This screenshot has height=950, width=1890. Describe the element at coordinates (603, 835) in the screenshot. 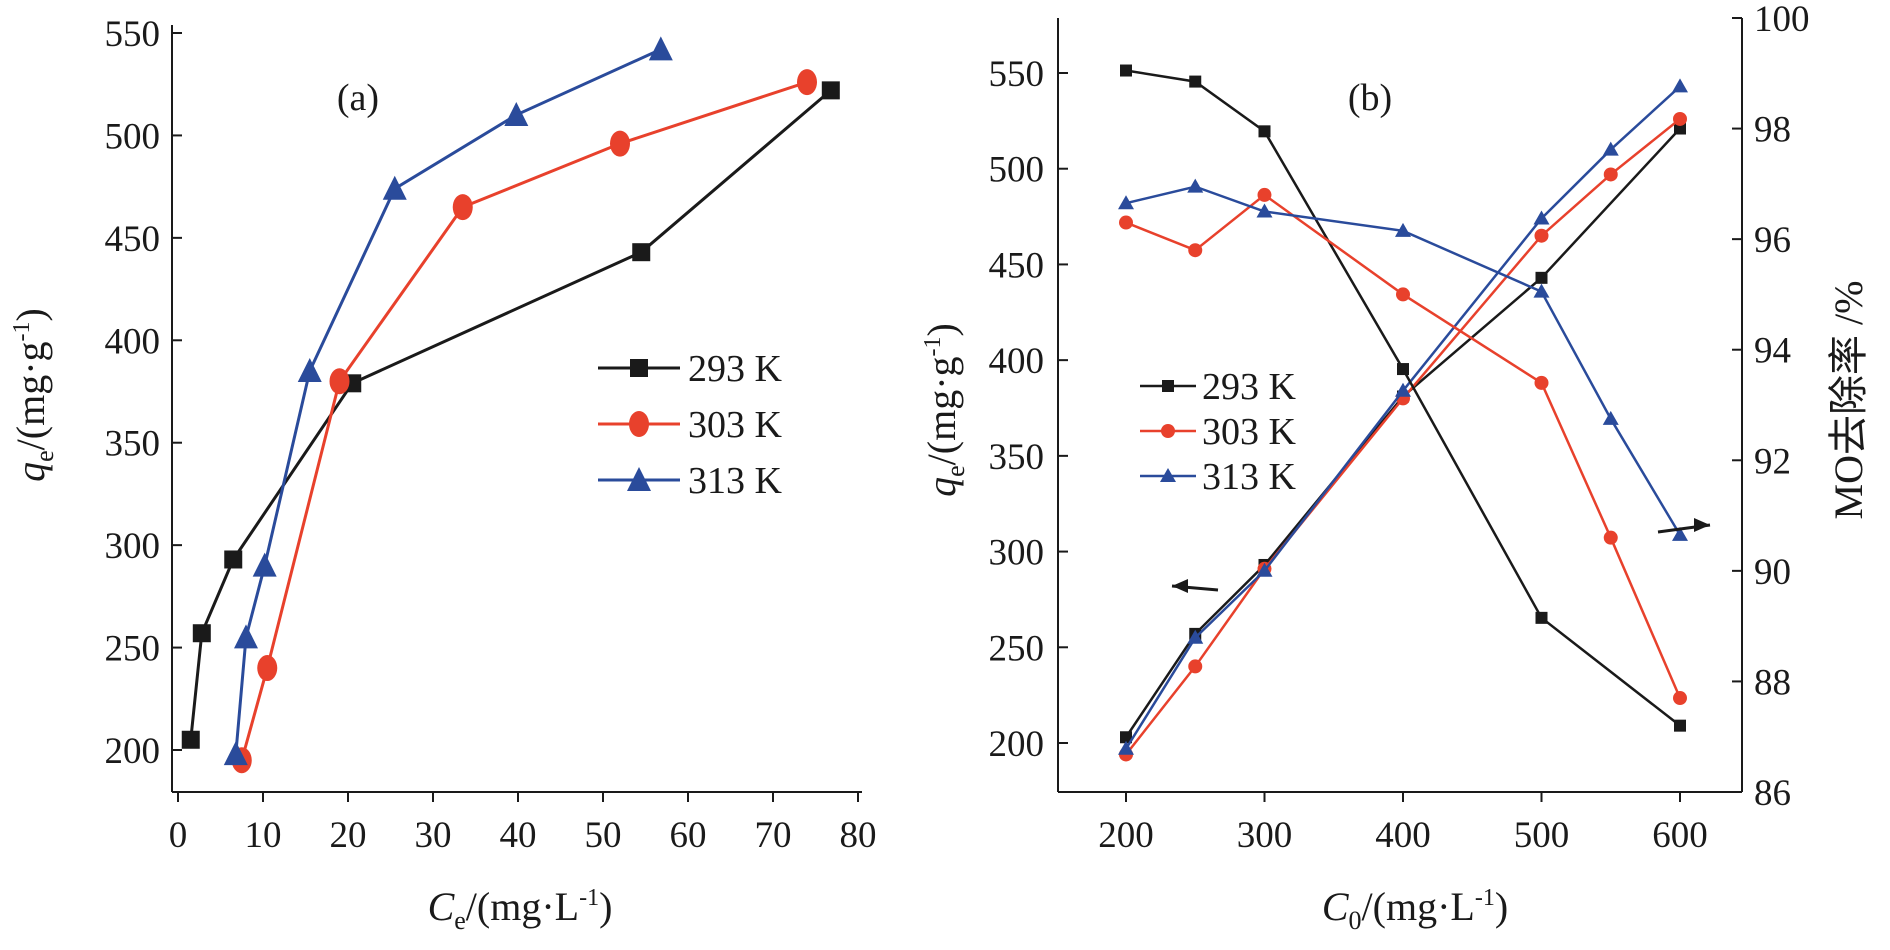

I see `x-tick-label: 50` at that location.